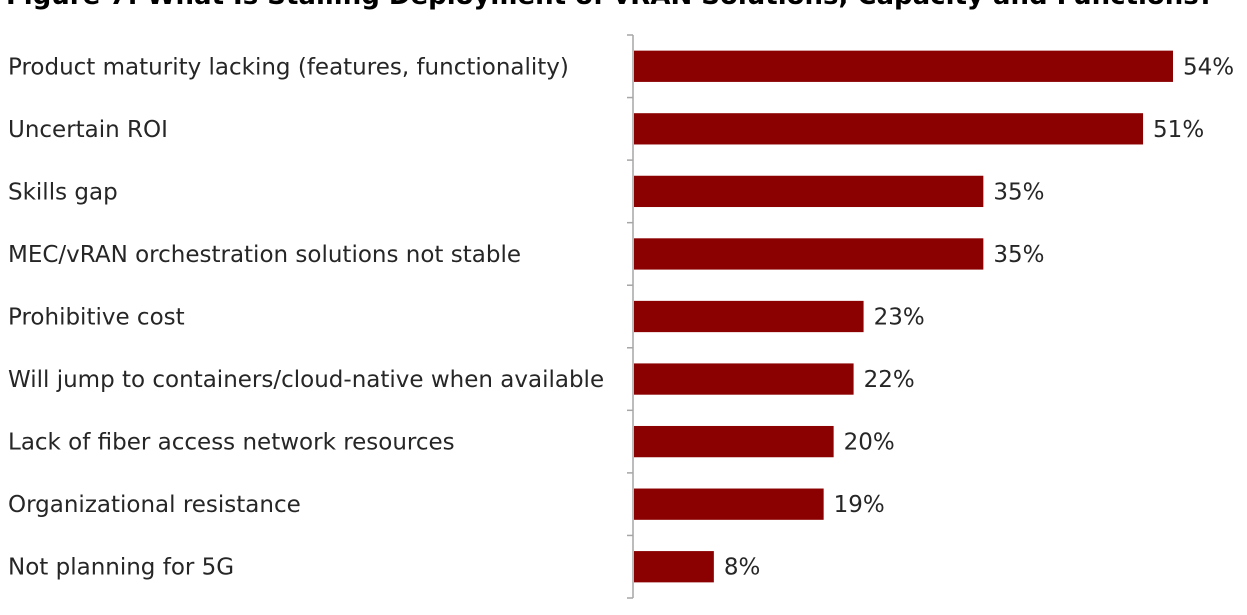 Image resolution: width=1247 pixels, height=615 pixels. Describe the element at coordinates (742, 568) in the screenshot. I see `value-label: 8%` at that location.